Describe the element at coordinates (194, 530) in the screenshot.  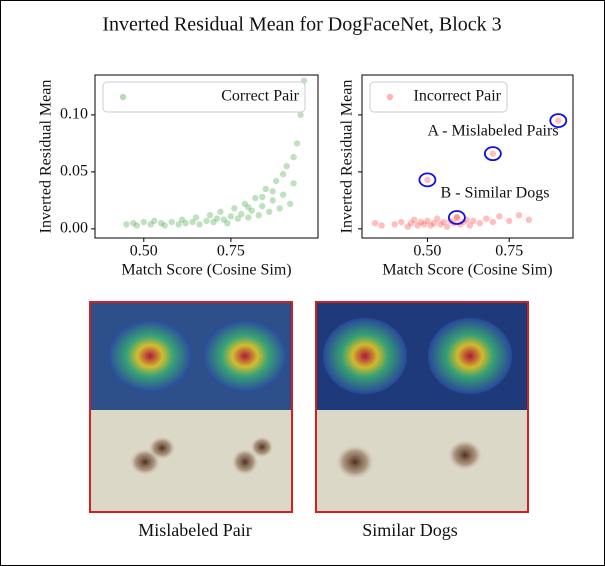
I see `caption-left: Mislabeled Pair` at that location.